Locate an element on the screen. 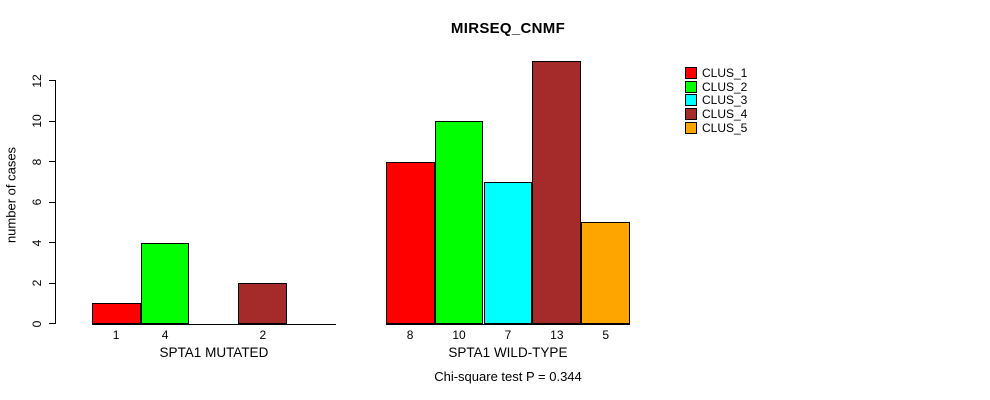  y-axis-tick-label: 6 is located at coordinates (37, 202).